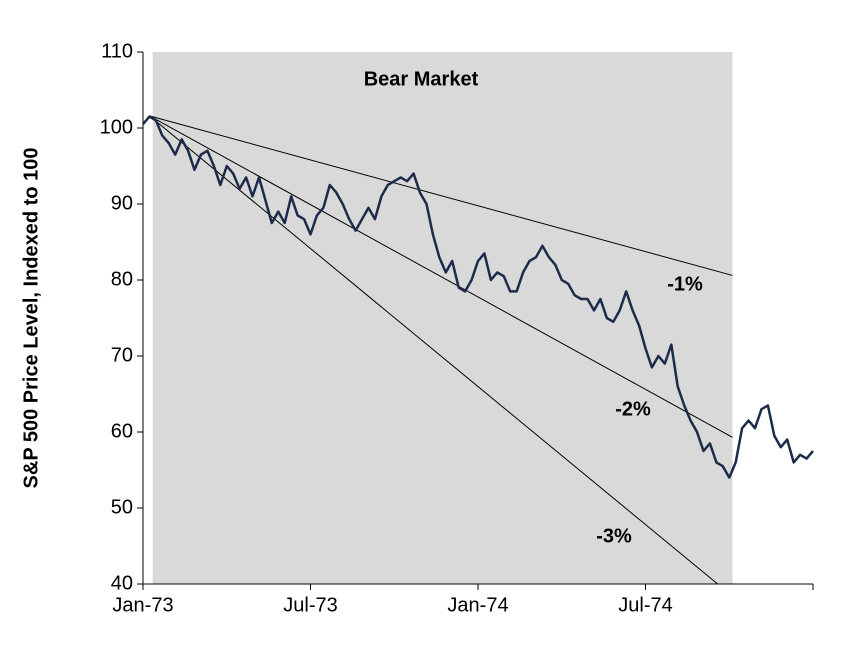 The height and width of the screenshot is (666, 850). Describe the element at coordinates (142, 605) in the screenshot. I see `x-tick-label: Jan-73` at that location.